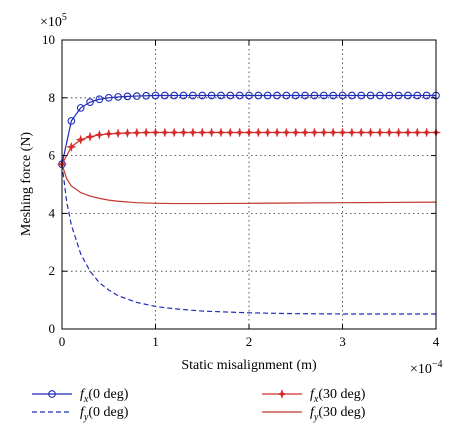 The width and height of the screenshot is (474, 445). Describe the element at coordinates (338, 414) in the screenshot. I see `legend-label: fy(30 deg)` at that location.